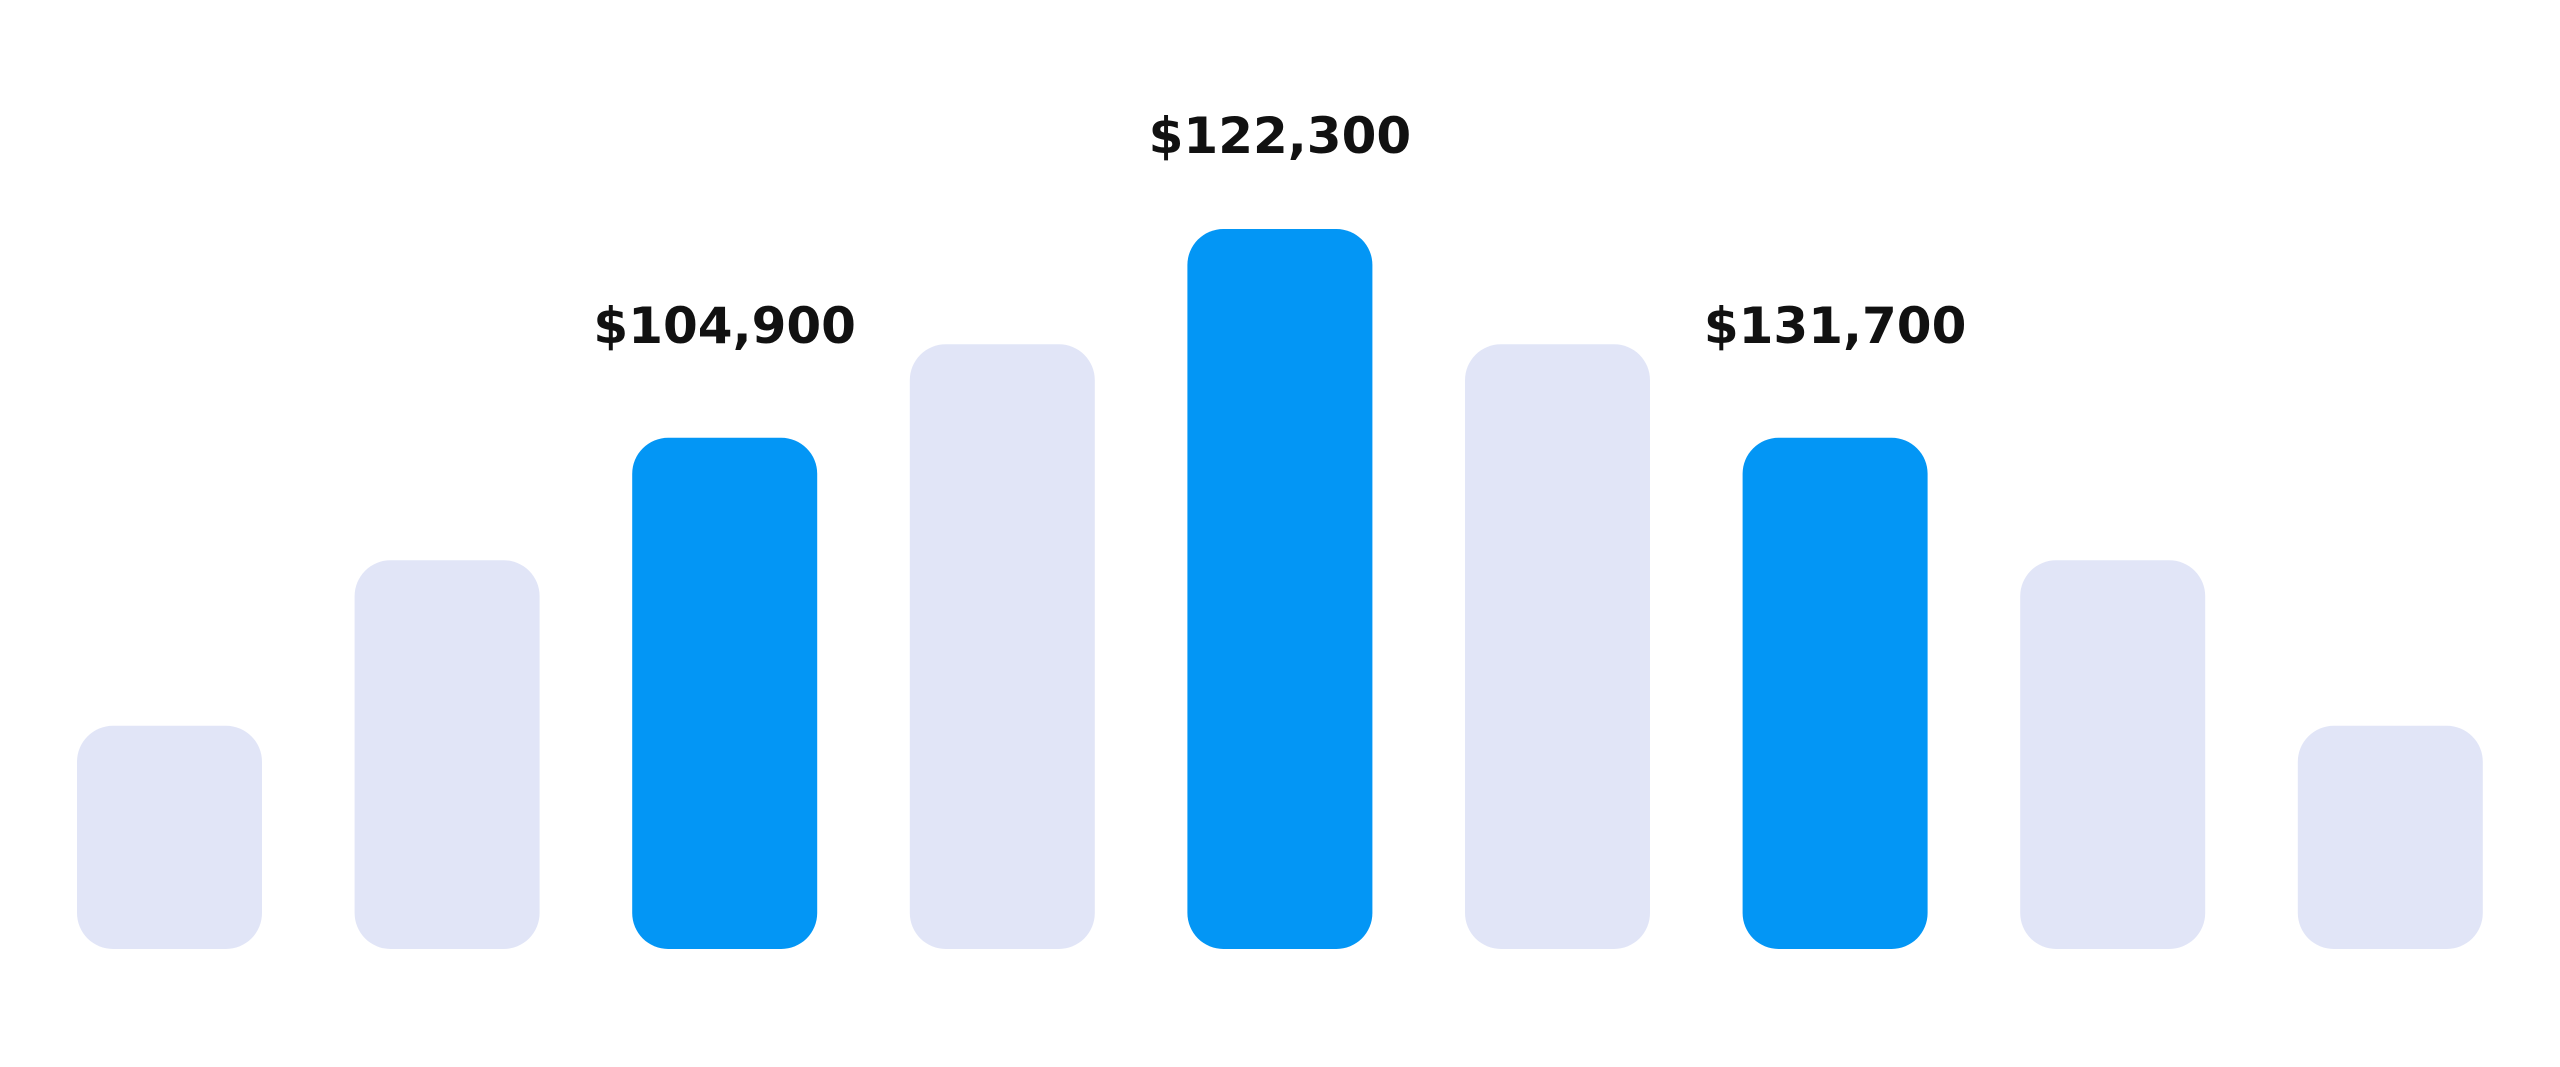 This screenshot has width=2560, height=1067. Describe the element at coordinates (1280, 136) in the screenshot. I see `data-label-5: $122,300` at that location.